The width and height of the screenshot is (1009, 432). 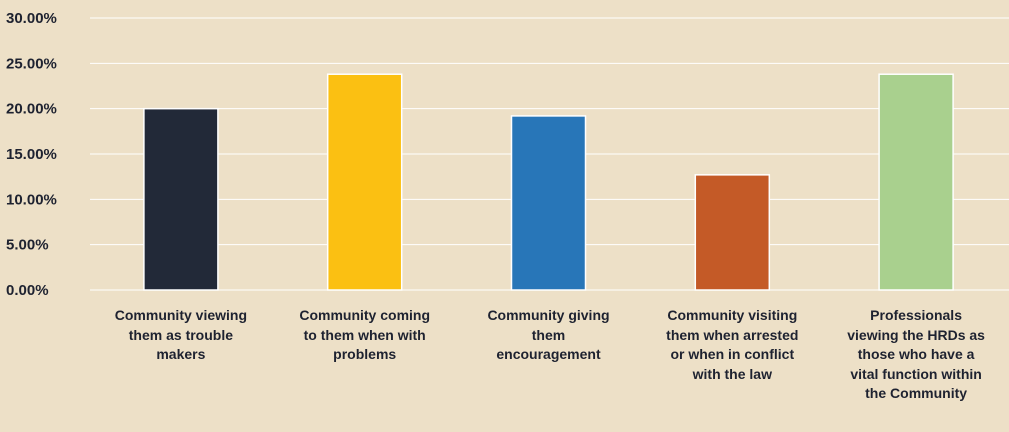 I want to click on y-tick-label: 15.00%, so click(x=31, y=154).